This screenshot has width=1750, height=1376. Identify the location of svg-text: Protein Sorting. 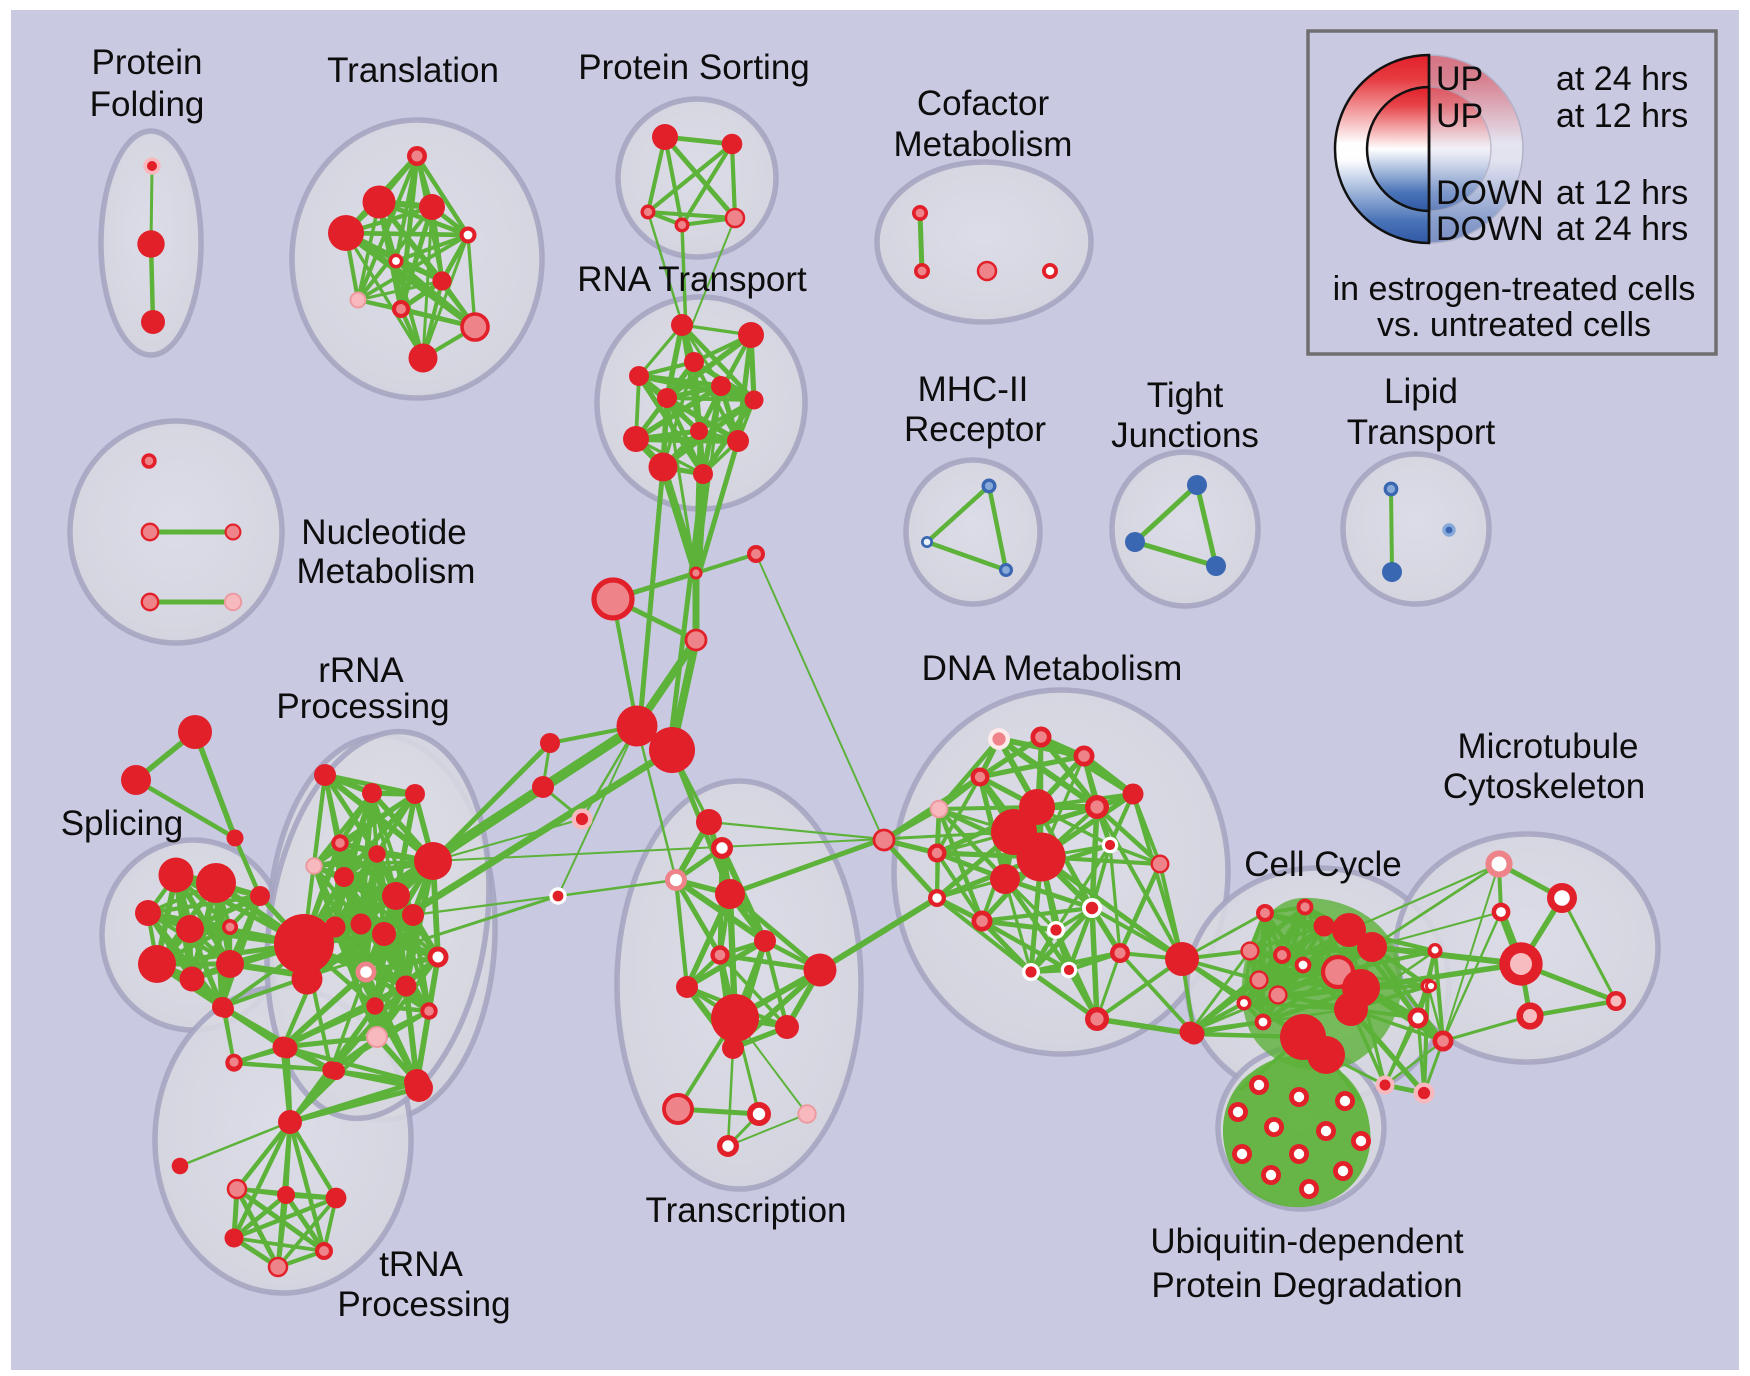
(694, 67).